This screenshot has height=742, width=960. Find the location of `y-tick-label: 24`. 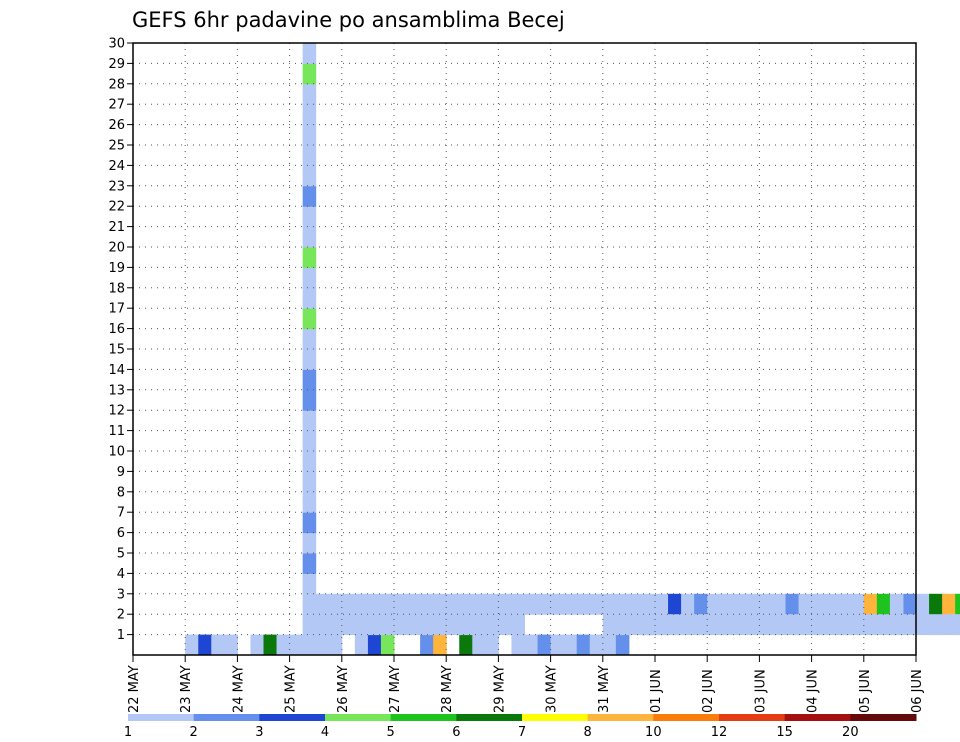

y-tick-label: 24 is located at coordinates (116, 166).